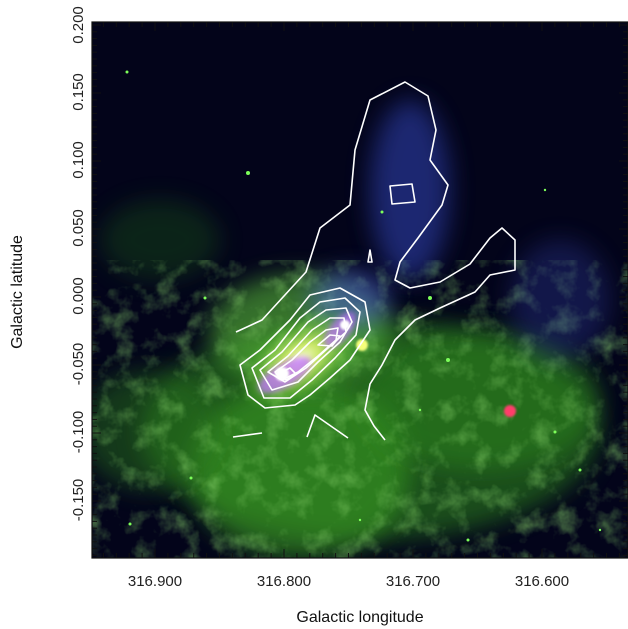  Describe the element at coordinates (78, 25) in the screenshot. I see `y-tick-label: 0.200` at that location.